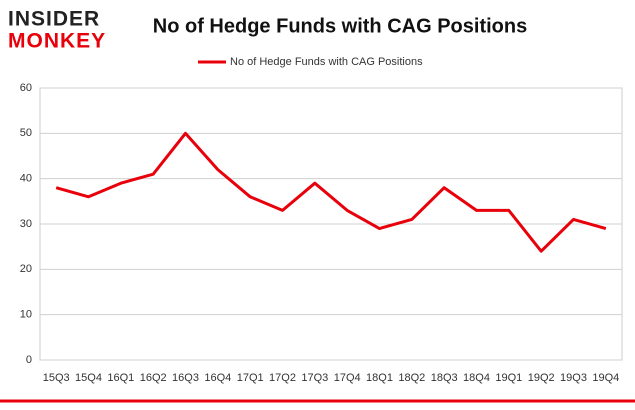 This screenshot has width=635, height=410. What do you see at coordinates (282, 378) in the screenshot?
I see `x-tick-label: 17Q2` at bounding box center [282, 378].